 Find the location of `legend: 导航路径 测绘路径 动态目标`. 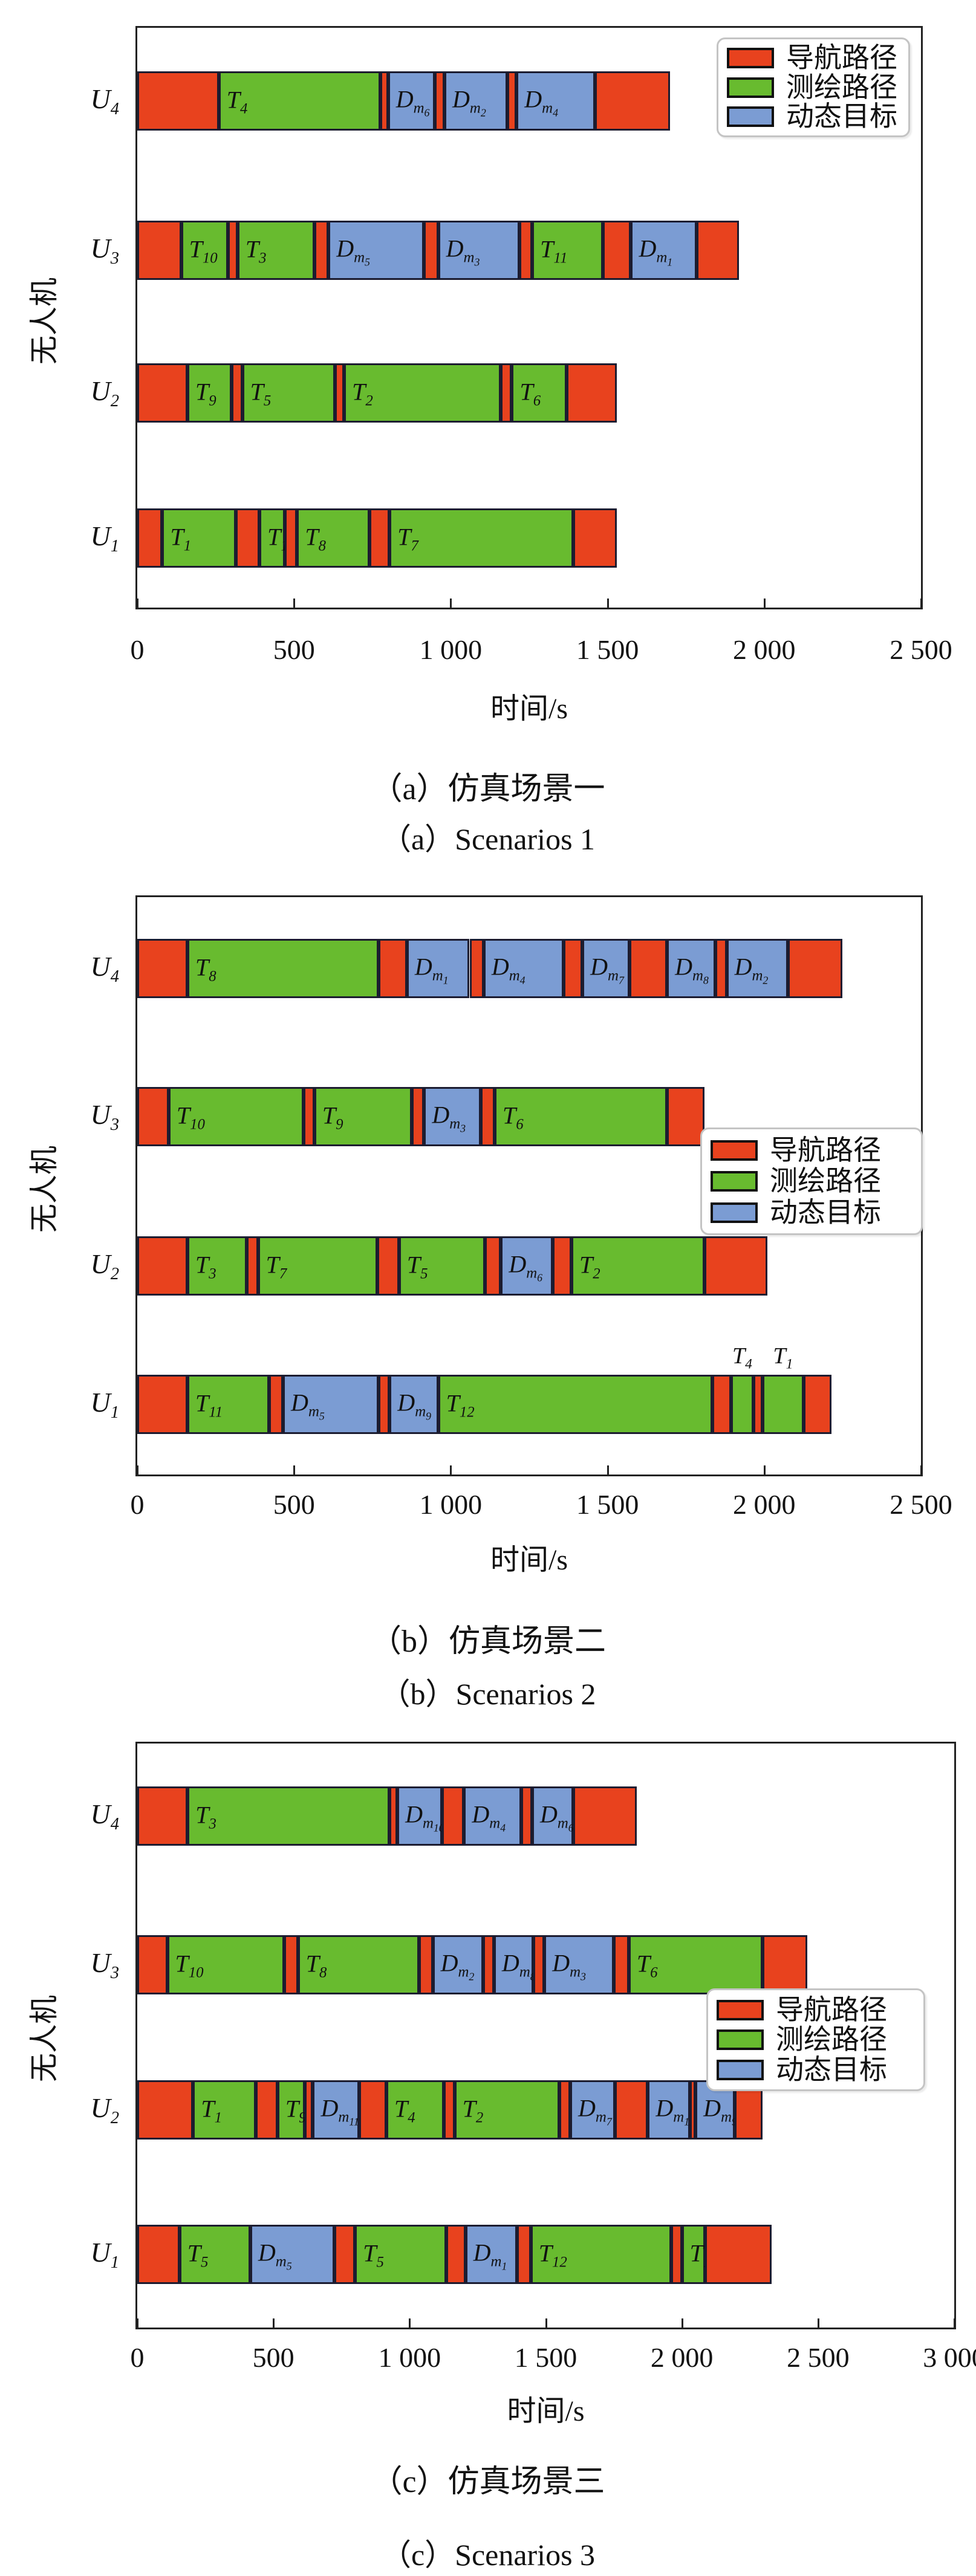

legend: 导航路径 测绘路径 动态目标 is located at coordinates (813, 87).